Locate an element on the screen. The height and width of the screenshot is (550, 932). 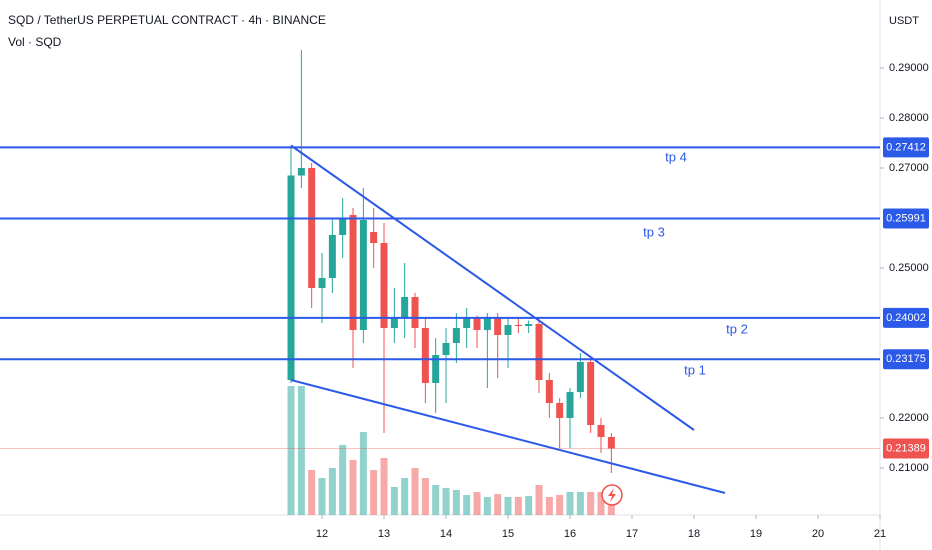
y-tick-label: 0.21000 is located at coordinates (909, 468).